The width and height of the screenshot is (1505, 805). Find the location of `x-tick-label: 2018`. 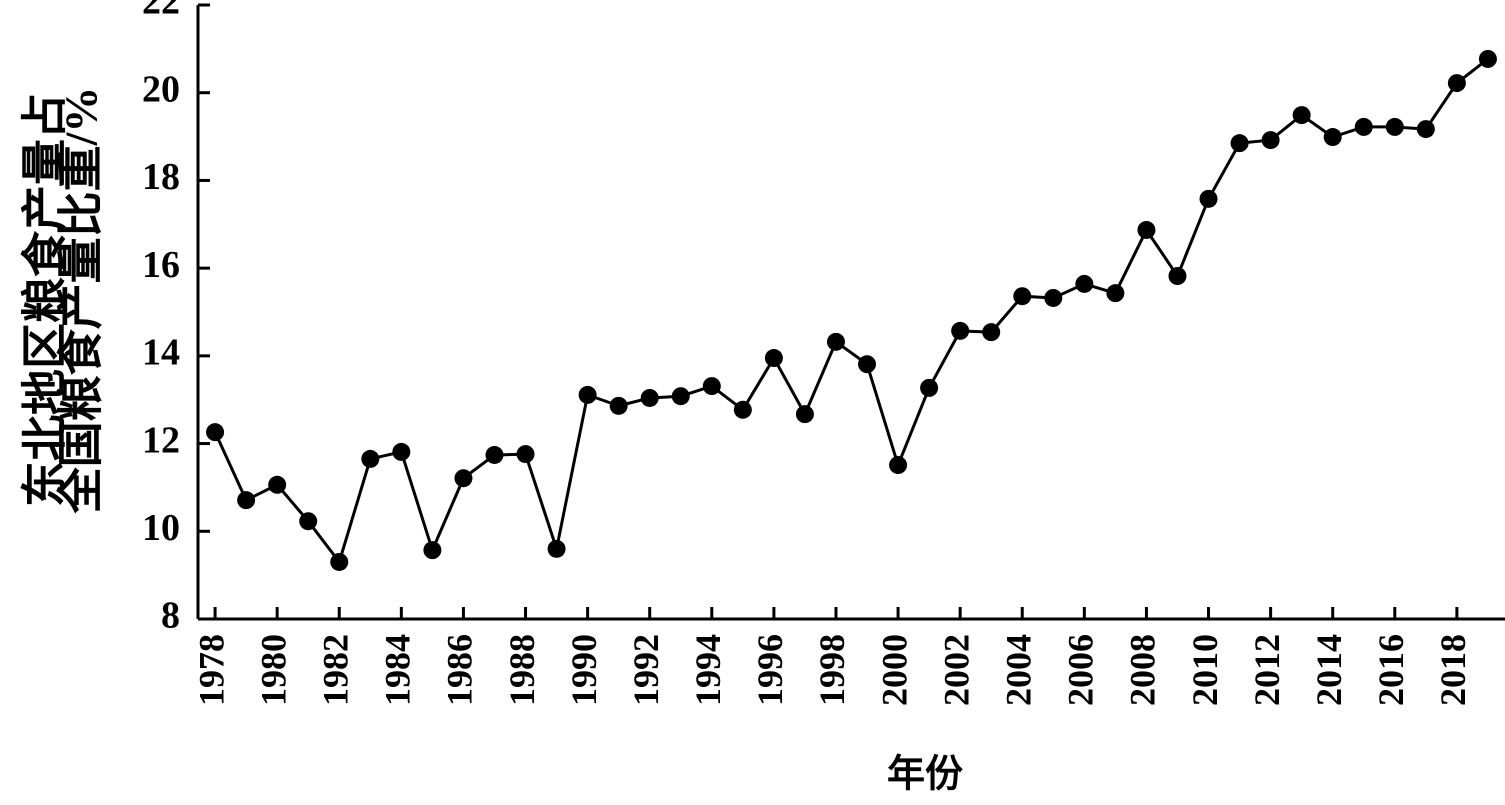

x-tick-label: 2018 is located at coordinates (1453, 670).